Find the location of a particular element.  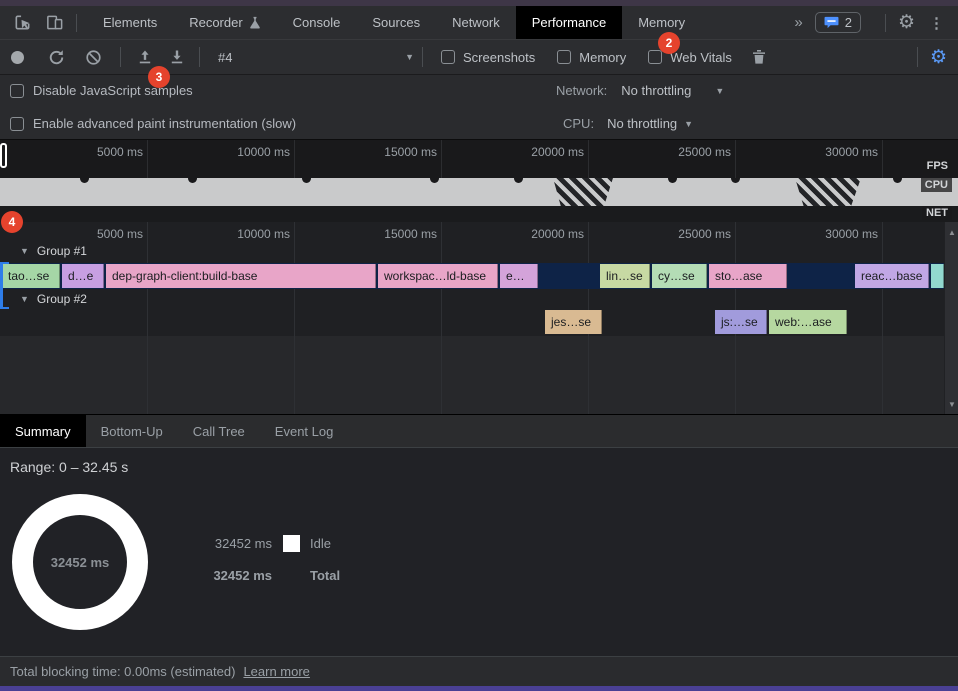

disable-js-checkbox is located at coordinates (17, 90).